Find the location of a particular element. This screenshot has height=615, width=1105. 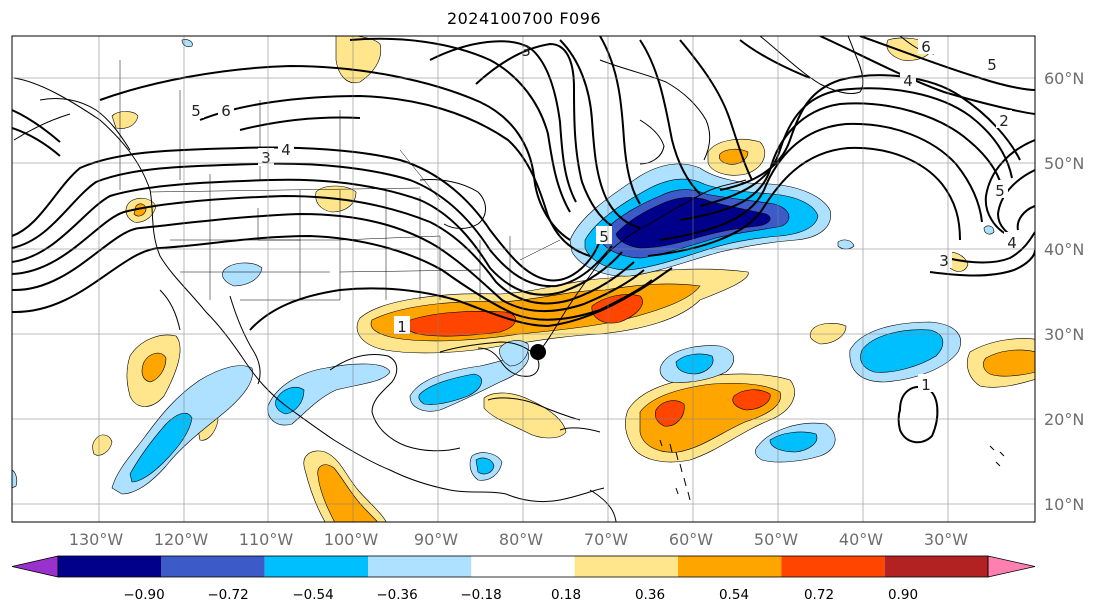

contour-label: 2 is located at coordinates (1004, 121).